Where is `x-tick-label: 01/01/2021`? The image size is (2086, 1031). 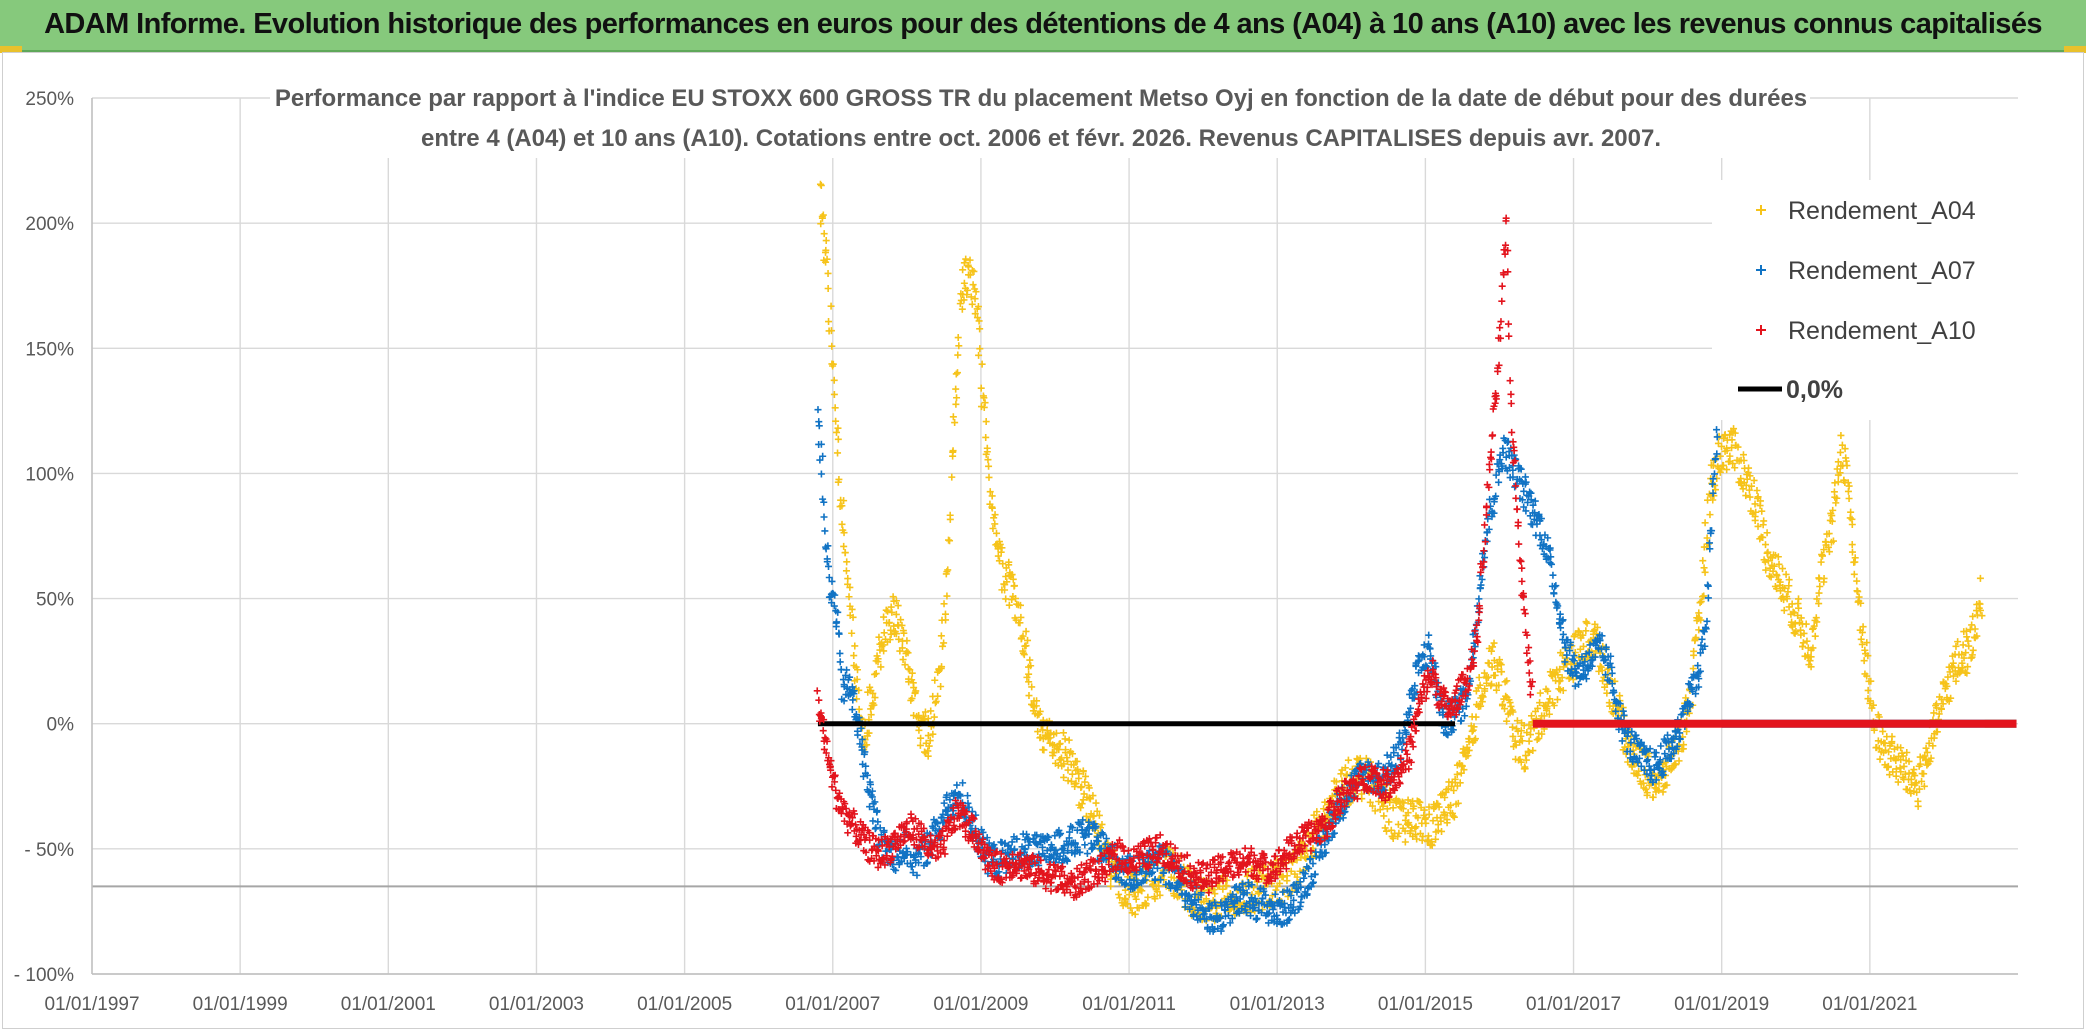
x-tick-label: 01/01/2021 is located at coordinates (1869, 1004).